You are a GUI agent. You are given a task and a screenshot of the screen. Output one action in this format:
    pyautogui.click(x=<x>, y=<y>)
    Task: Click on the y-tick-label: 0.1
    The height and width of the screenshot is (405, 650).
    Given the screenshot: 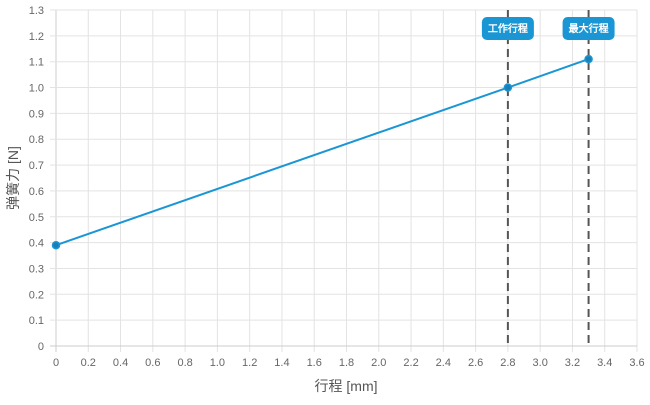 What is the action you would take?
    pyautogui.click(x=36, y=321)
    